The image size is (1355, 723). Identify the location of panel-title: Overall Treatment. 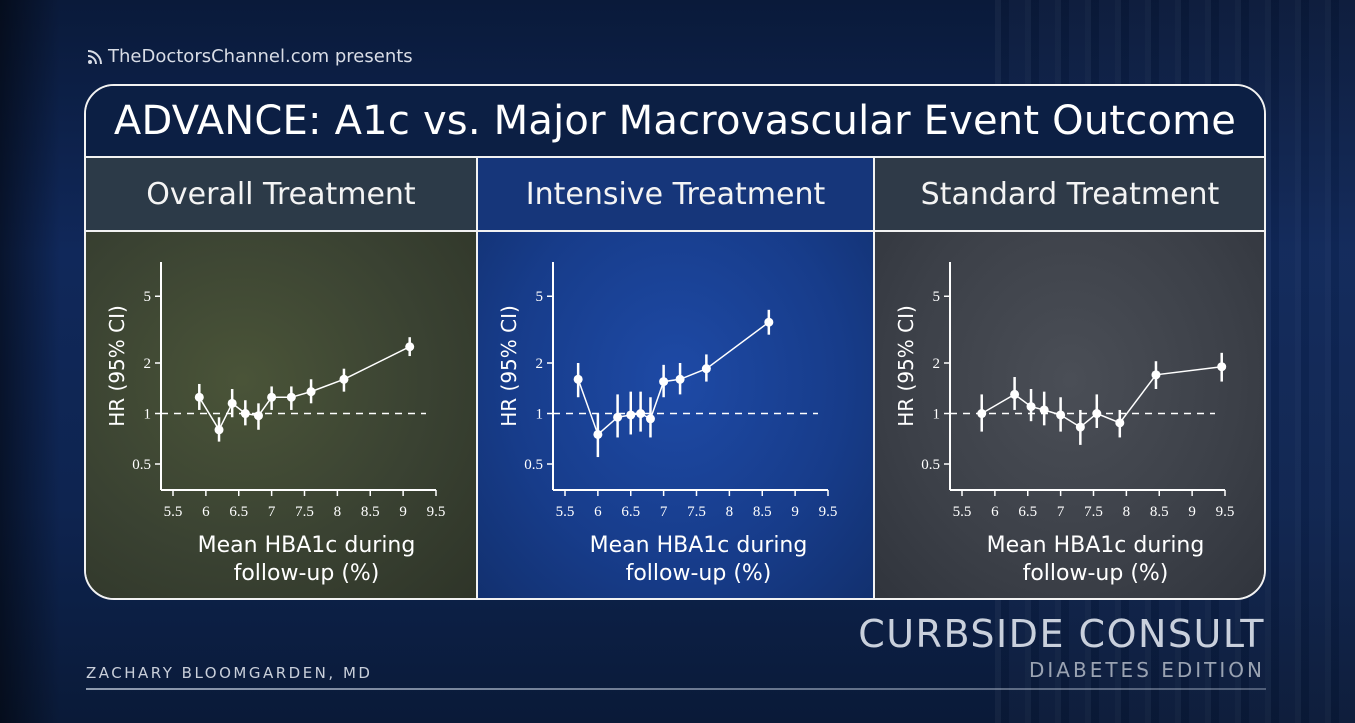
(281, 195).